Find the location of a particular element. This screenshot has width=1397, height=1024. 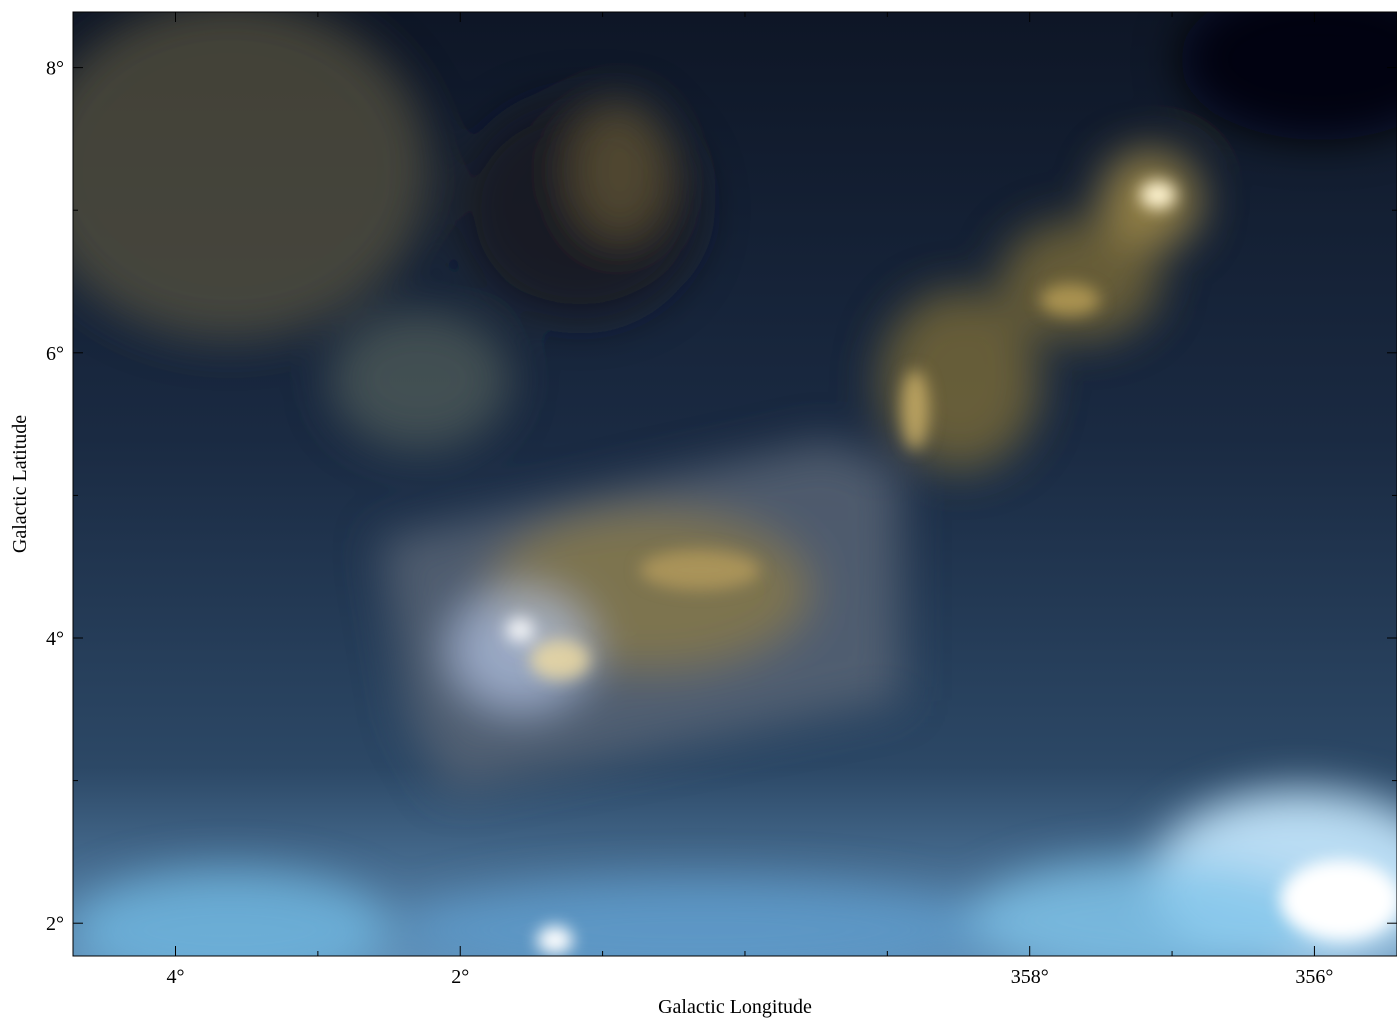

x-tick-label: 358° is located at coordinates (1030, 977).